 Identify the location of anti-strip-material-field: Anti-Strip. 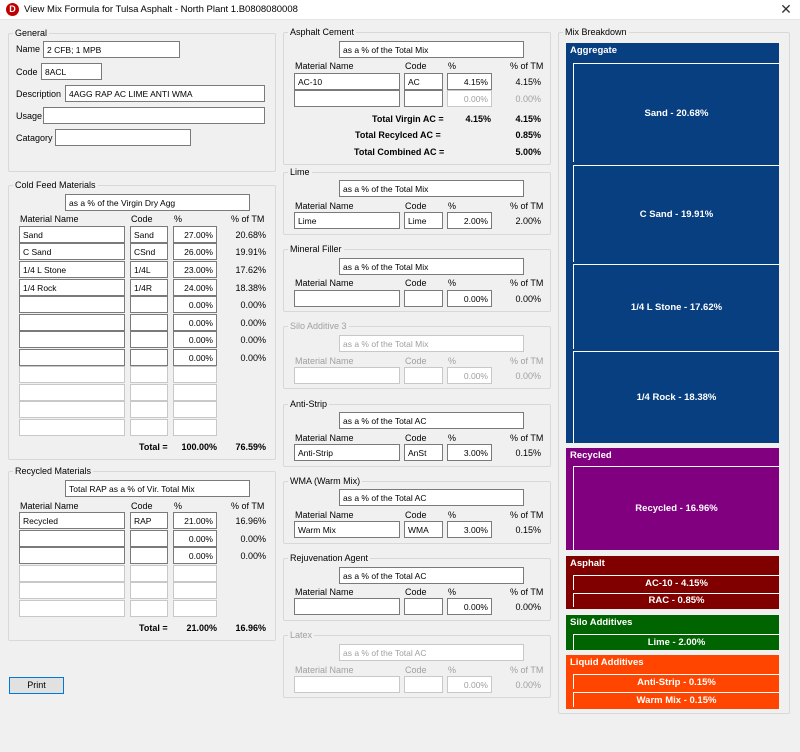
(347, 452).